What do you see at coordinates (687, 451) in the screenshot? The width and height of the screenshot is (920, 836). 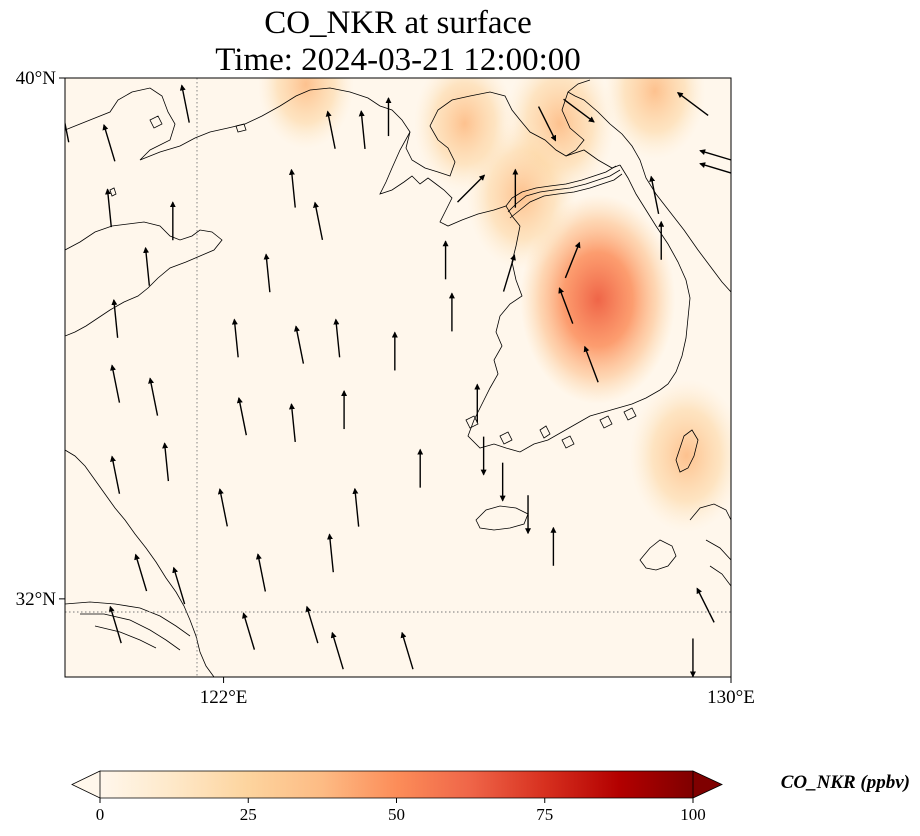 I see `coastline-tsushima` at bounding box center [687, 451].